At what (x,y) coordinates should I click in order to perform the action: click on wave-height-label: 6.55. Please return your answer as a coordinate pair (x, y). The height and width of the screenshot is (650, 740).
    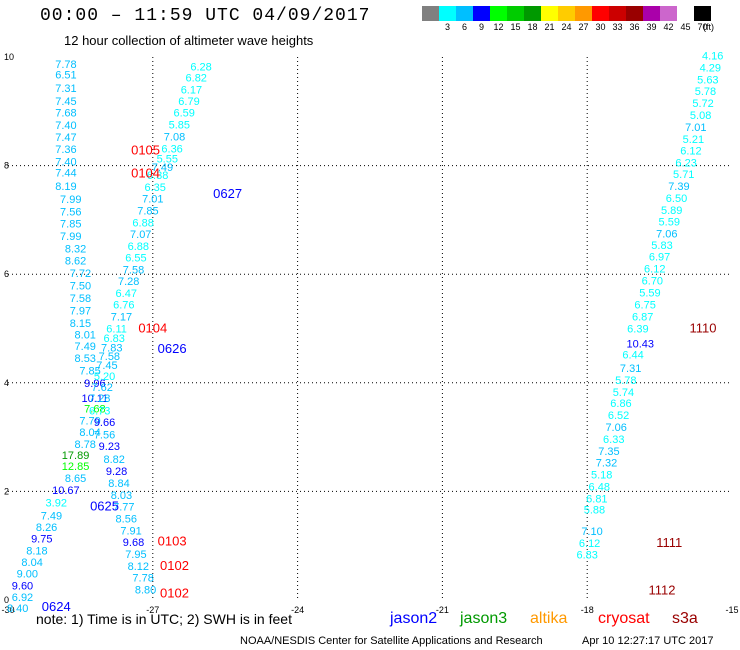
    Looking at the image, I should click on (135, 259).